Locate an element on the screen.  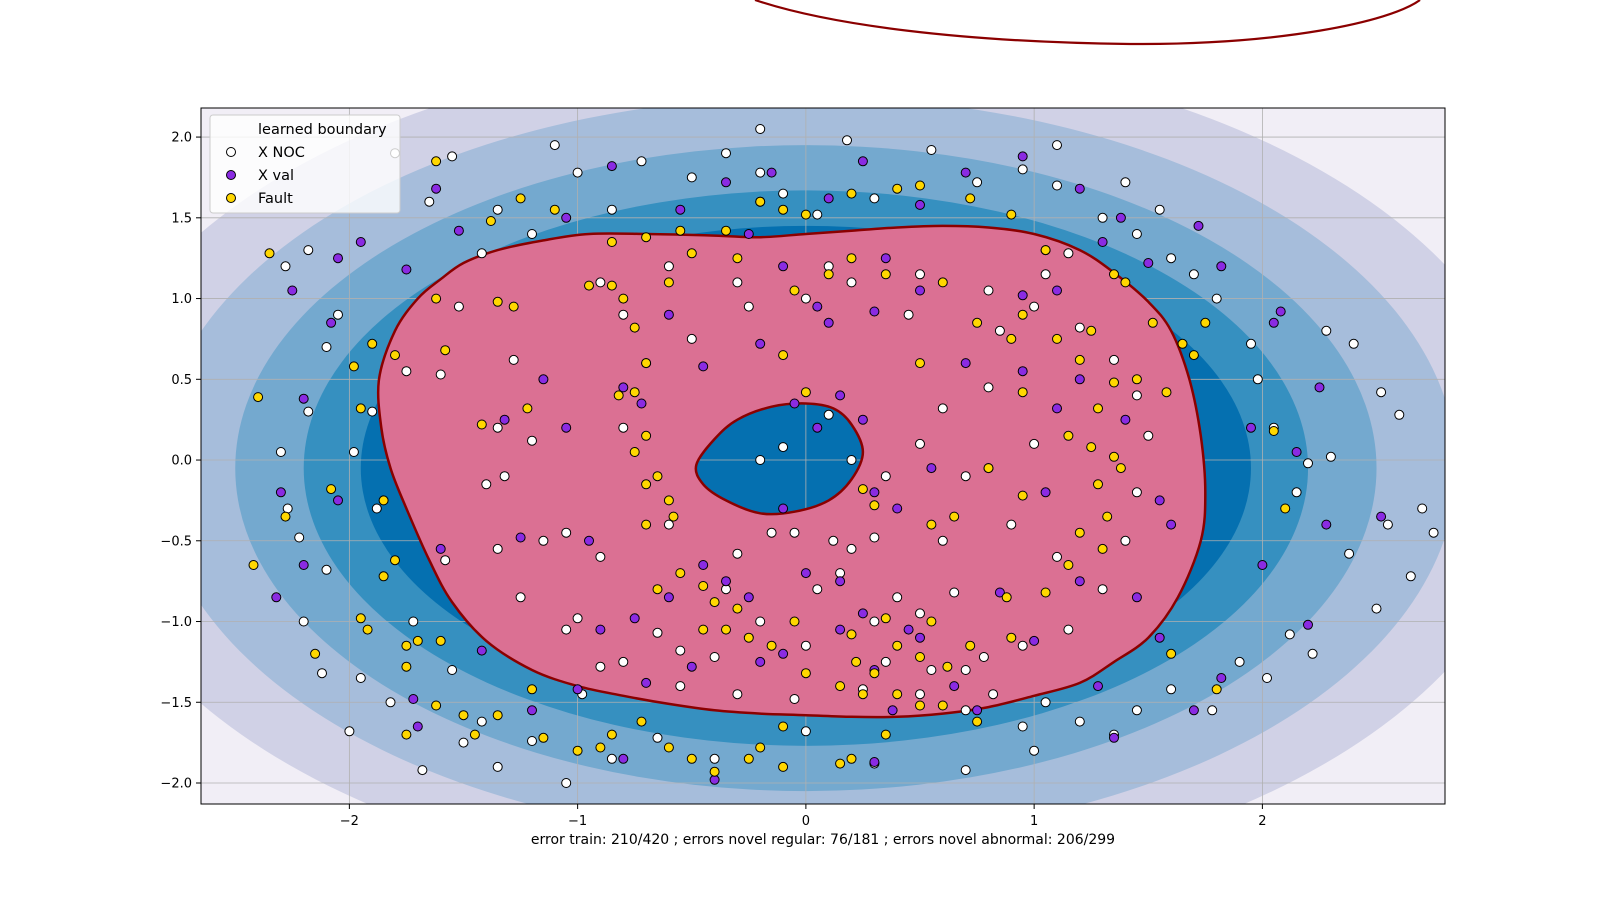
y-tick-label: −1.5 is located at coordinates (176, 703).